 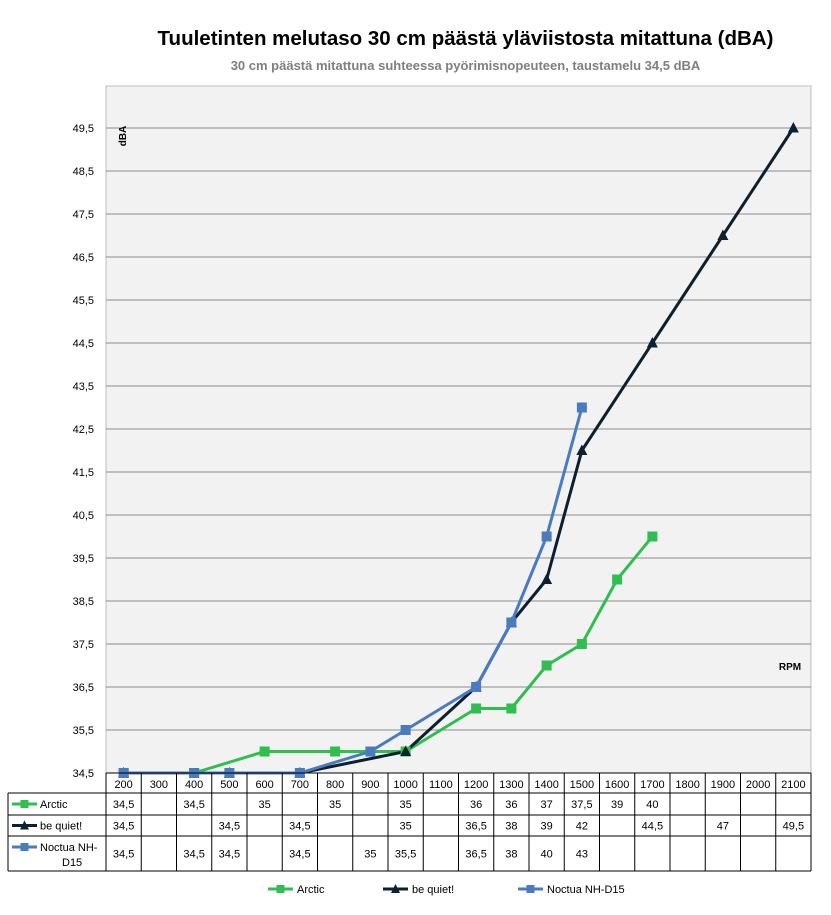 I want to click on table-cell: 44,5, so click(x=652, y=827).